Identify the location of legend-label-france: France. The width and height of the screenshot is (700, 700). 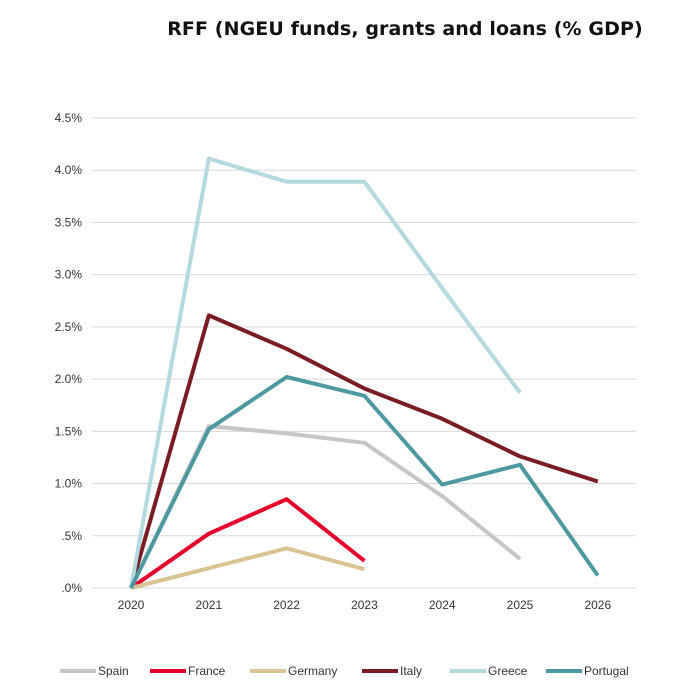
(207, 671).